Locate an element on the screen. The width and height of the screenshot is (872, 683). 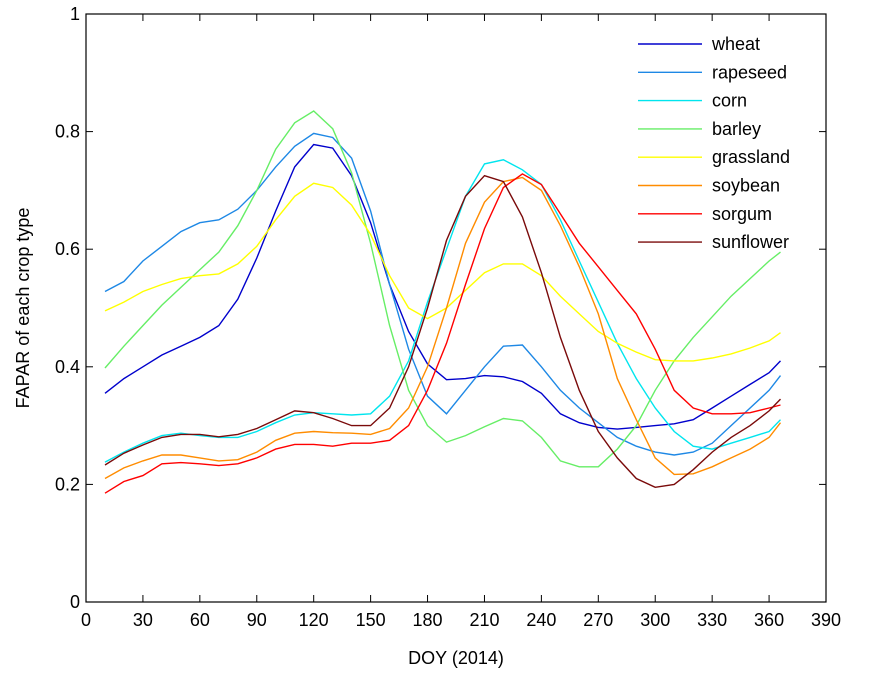
y-axis-title: FAPAR of each crop type is located at coordinates (23, 308).